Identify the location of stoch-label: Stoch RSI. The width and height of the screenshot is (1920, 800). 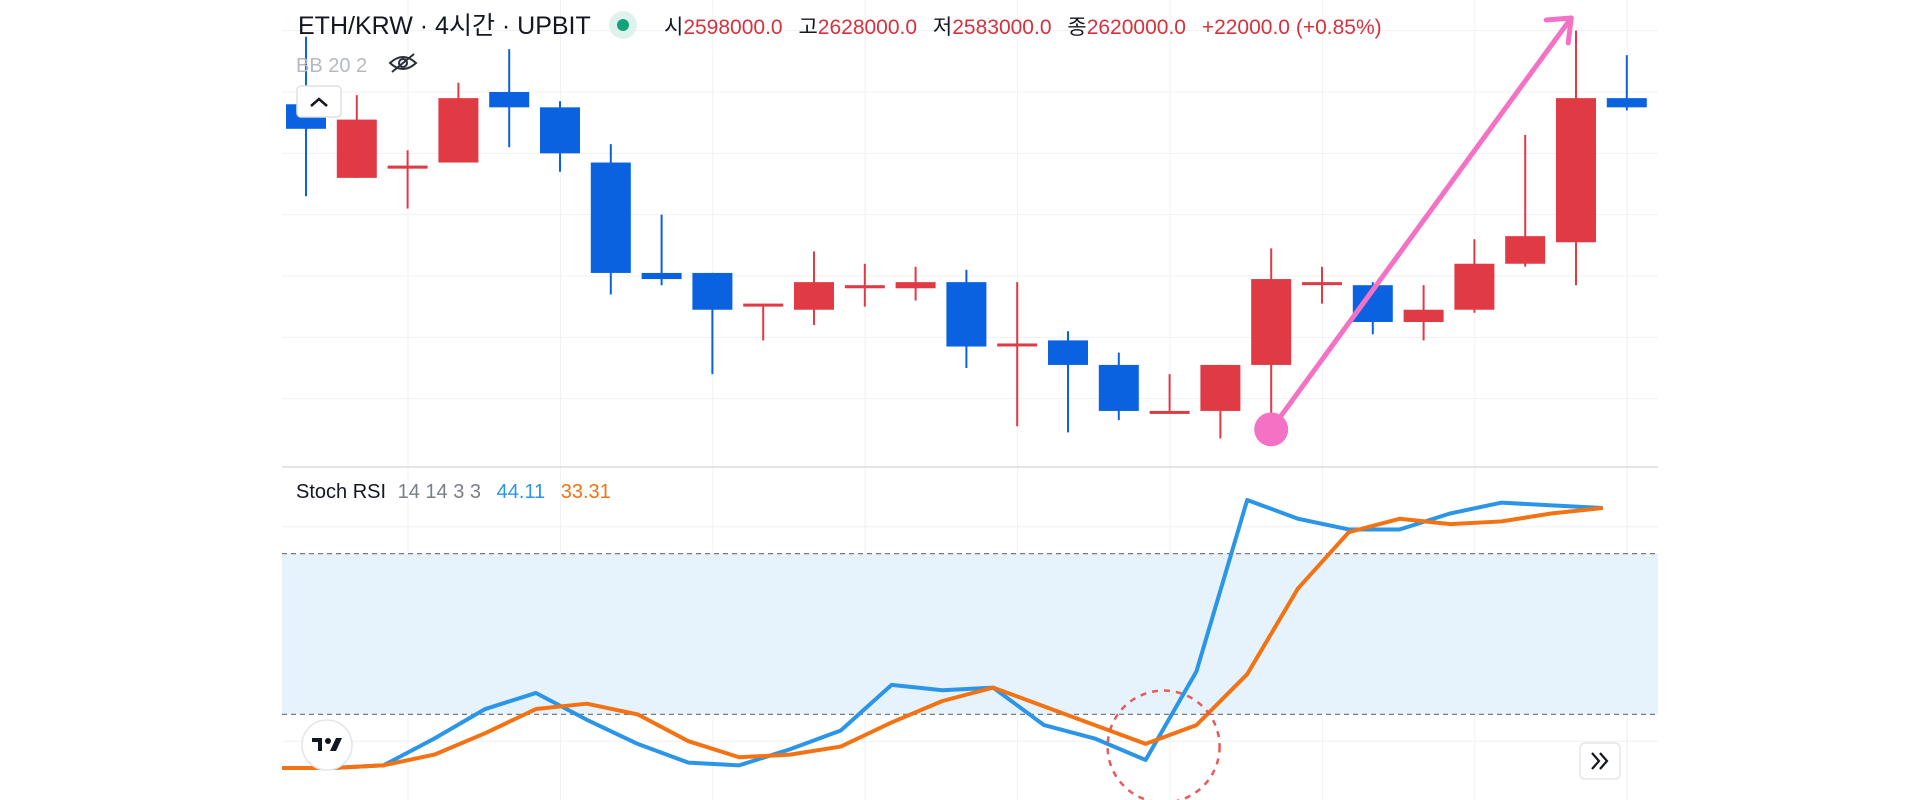
(341, 492).